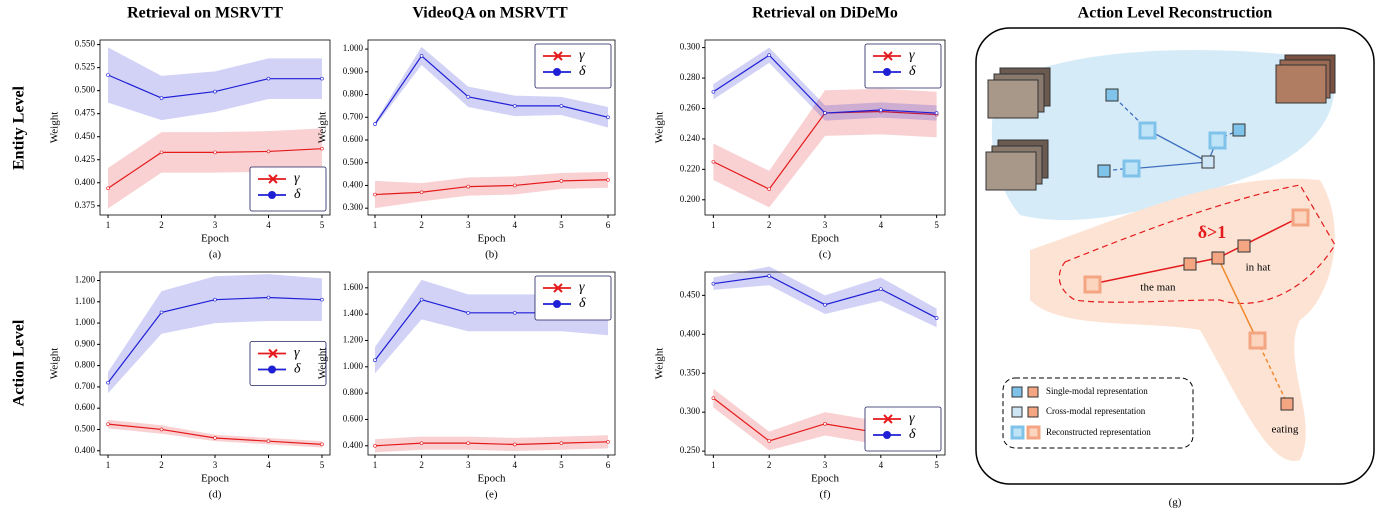 The height and width of the screenshot is (515, 1385). What do you see at coordinates (1175, 13) in the screenshot?
I see `column-title: Action Level Reconstruction` at bounding box center [1175, 13].